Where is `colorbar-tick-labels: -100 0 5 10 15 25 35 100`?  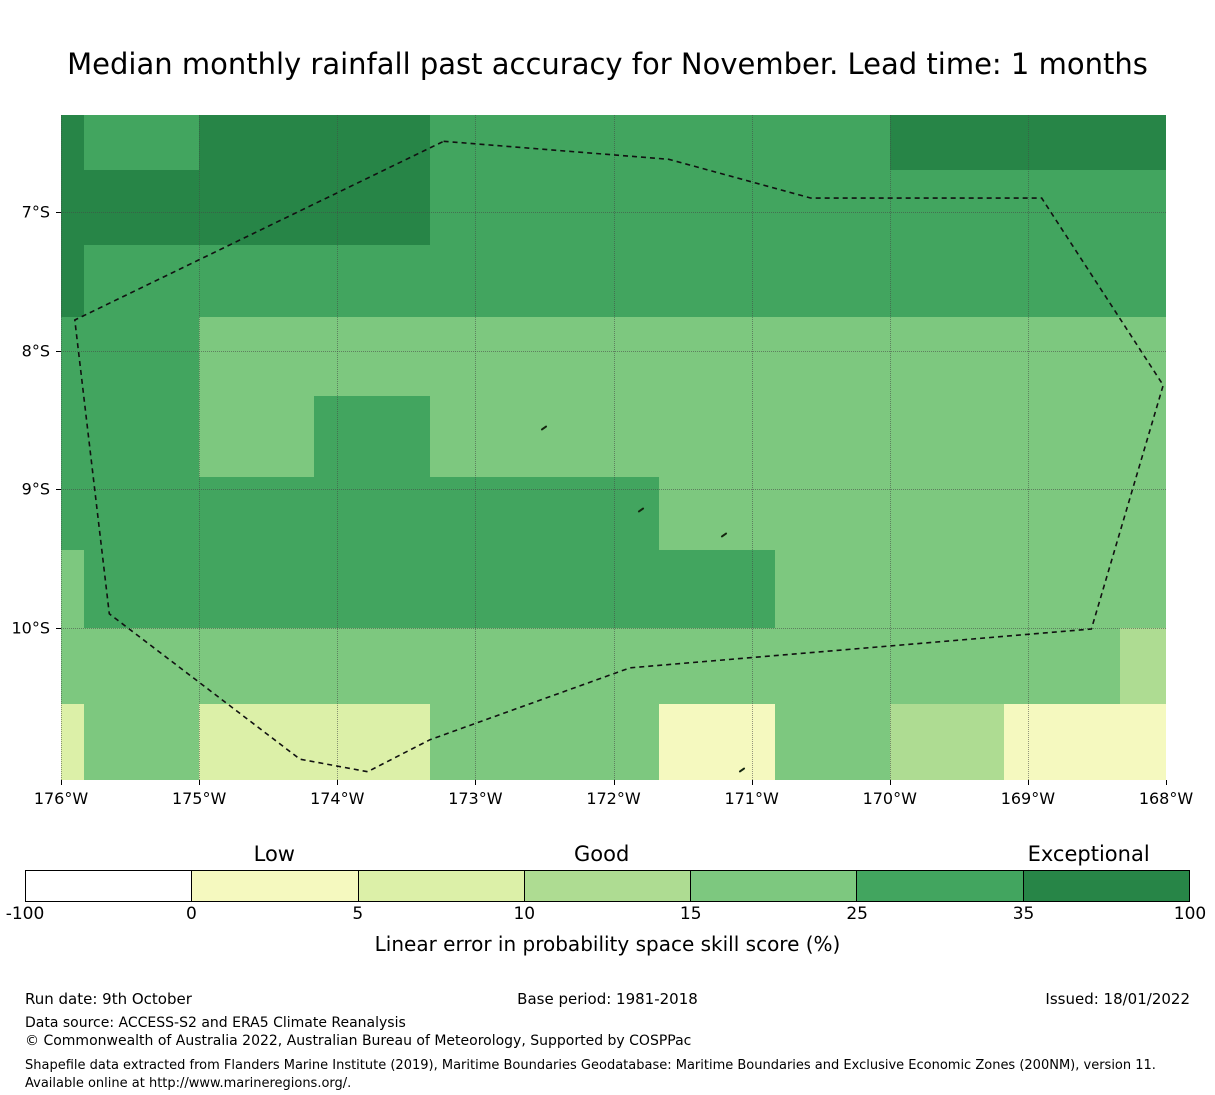
colorbar-tick-labels: -100 0 5 10 15 25 35 100 is located at coordinates (606, 915).